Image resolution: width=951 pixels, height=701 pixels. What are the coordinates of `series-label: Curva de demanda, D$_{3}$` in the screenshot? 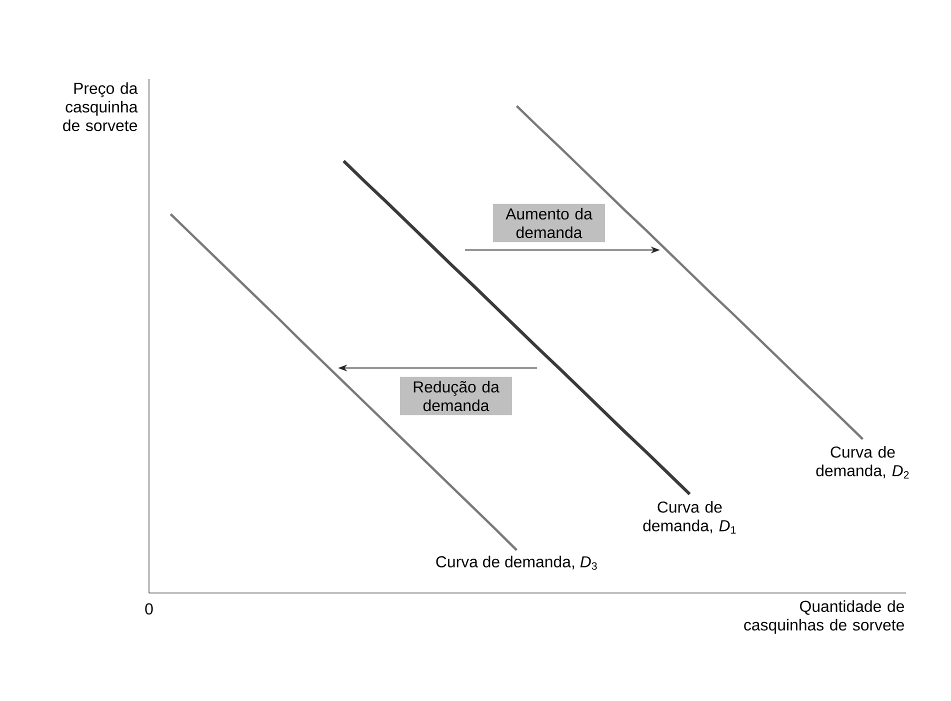 It's located at (516, 563).